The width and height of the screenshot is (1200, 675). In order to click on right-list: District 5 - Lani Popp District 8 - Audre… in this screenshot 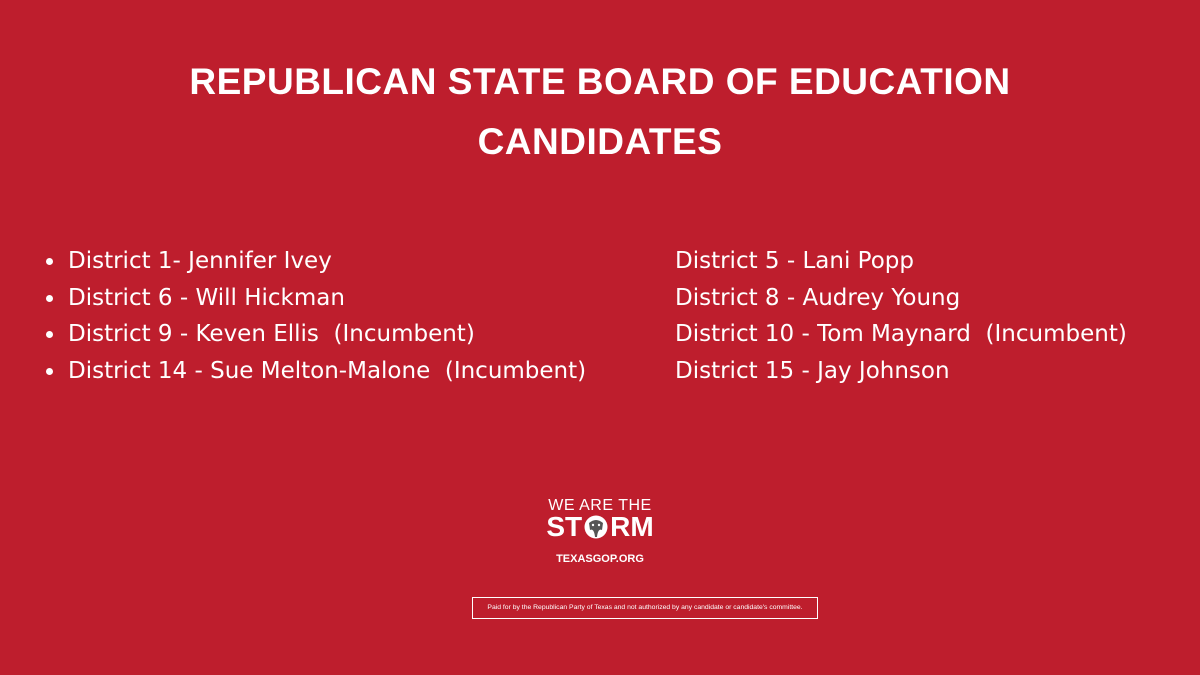, I will do `click(901, 316)`.